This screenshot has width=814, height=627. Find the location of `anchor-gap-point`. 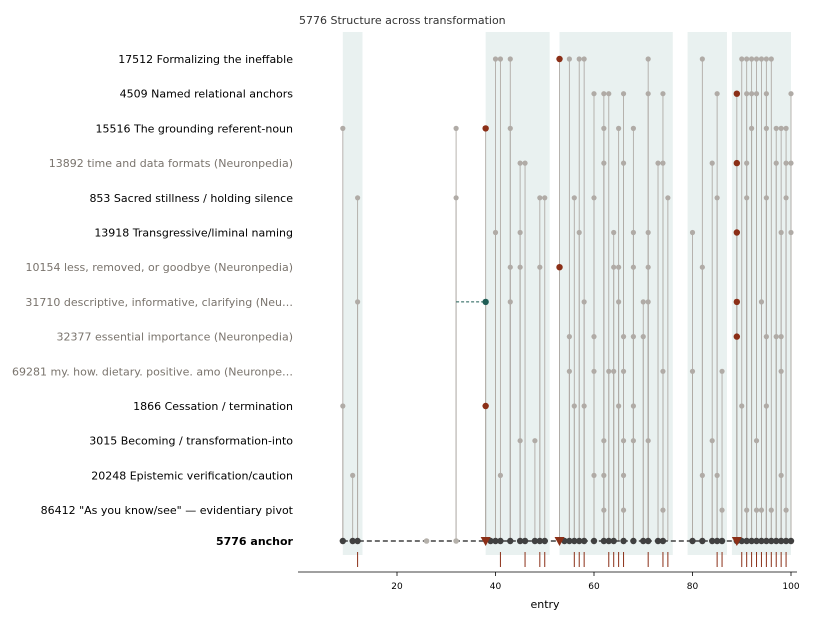

anchor-gap-point is located at coordinates (456, 541).